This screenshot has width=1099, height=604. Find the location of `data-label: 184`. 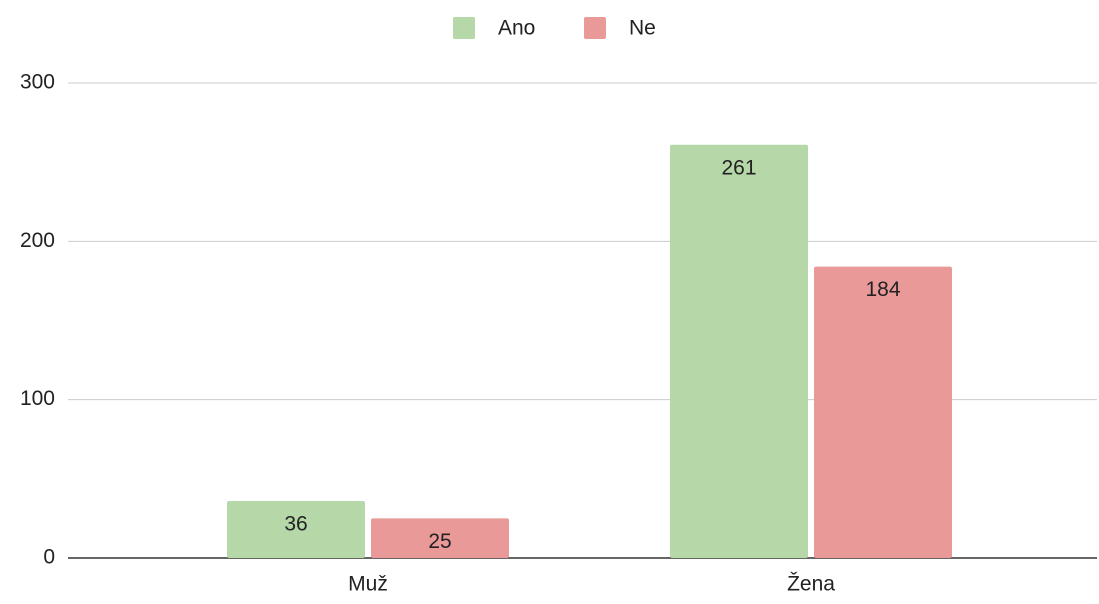

data-label: 184 is located at coordinates (882, 289).